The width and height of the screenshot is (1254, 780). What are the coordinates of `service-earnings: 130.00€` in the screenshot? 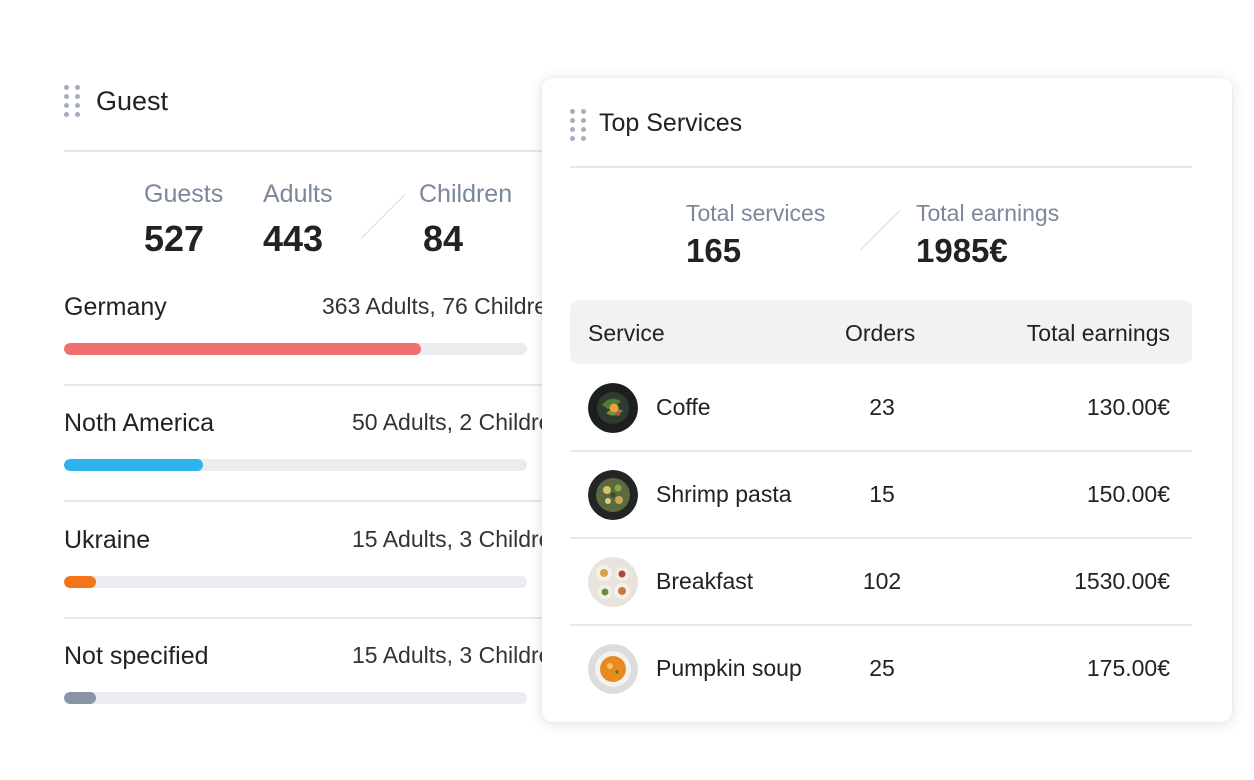 It's located at (1128, 407).